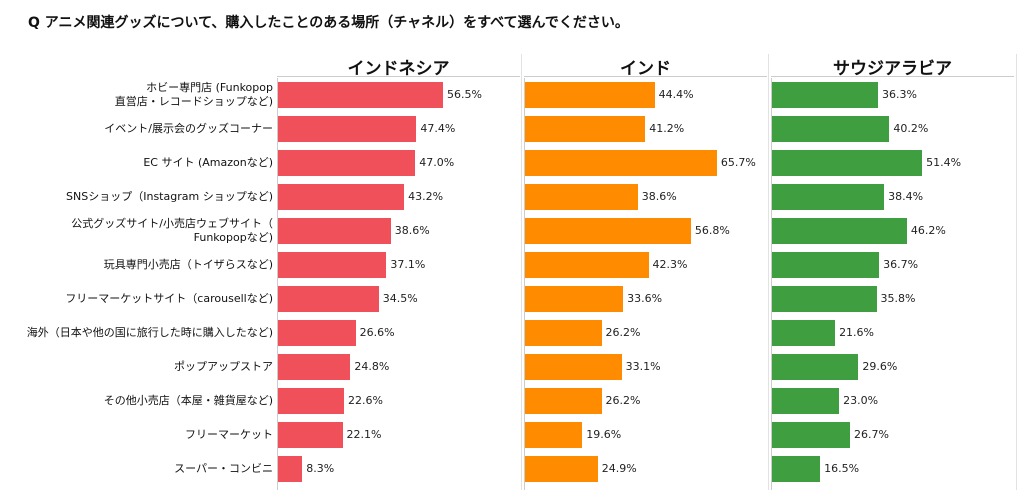  Describe the element at coordinates (208, 162) in the screenshot. I see `category-label-text: EC サイト (Amazonなど)` at that location.